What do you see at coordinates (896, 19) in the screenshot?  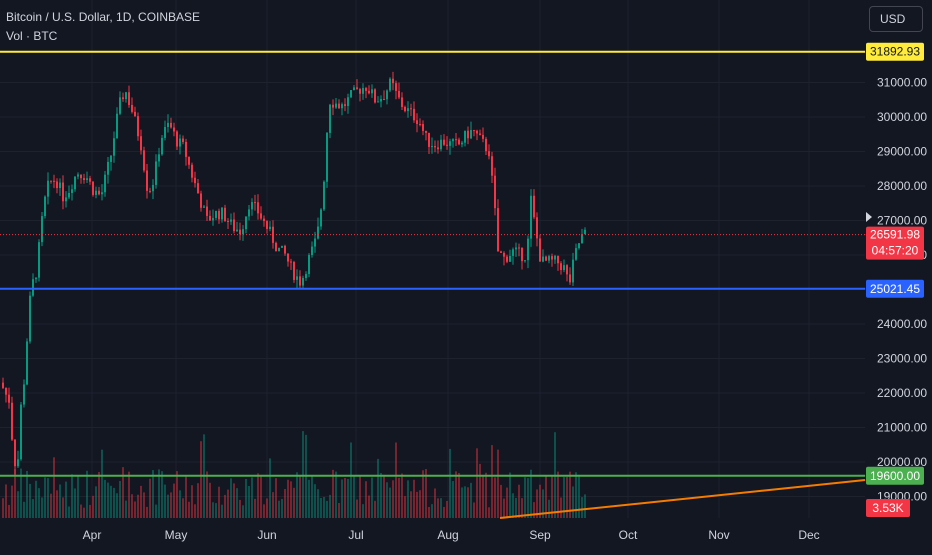 I see `currency-button: USD` at bounding box center [896, 19].